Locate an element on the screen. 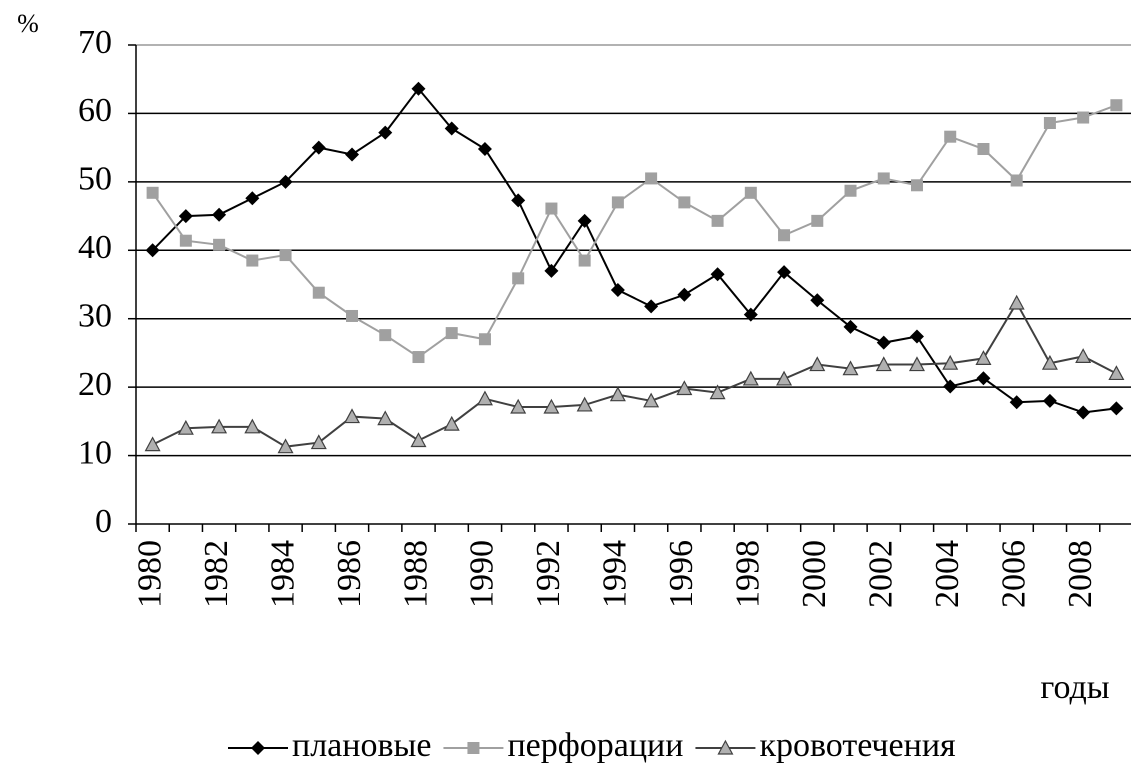 The height and width of the screenshot is (769, 1131). legend-label: кровотечения is located at coordinates (857, 745).